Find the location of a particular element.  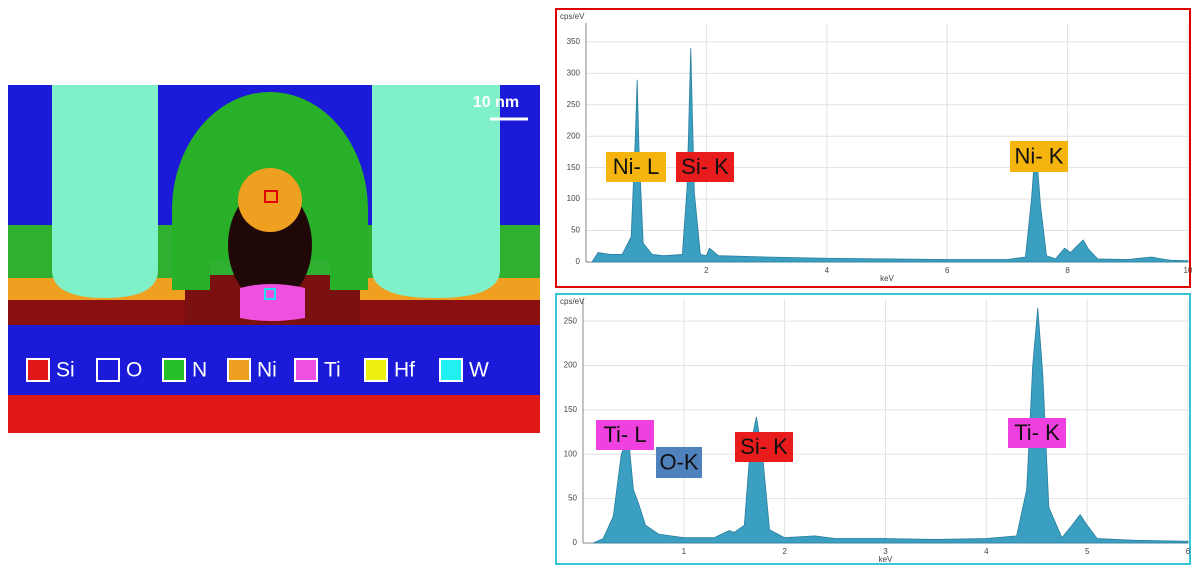

legend-label: Ti is located at coordinates (332, 370).